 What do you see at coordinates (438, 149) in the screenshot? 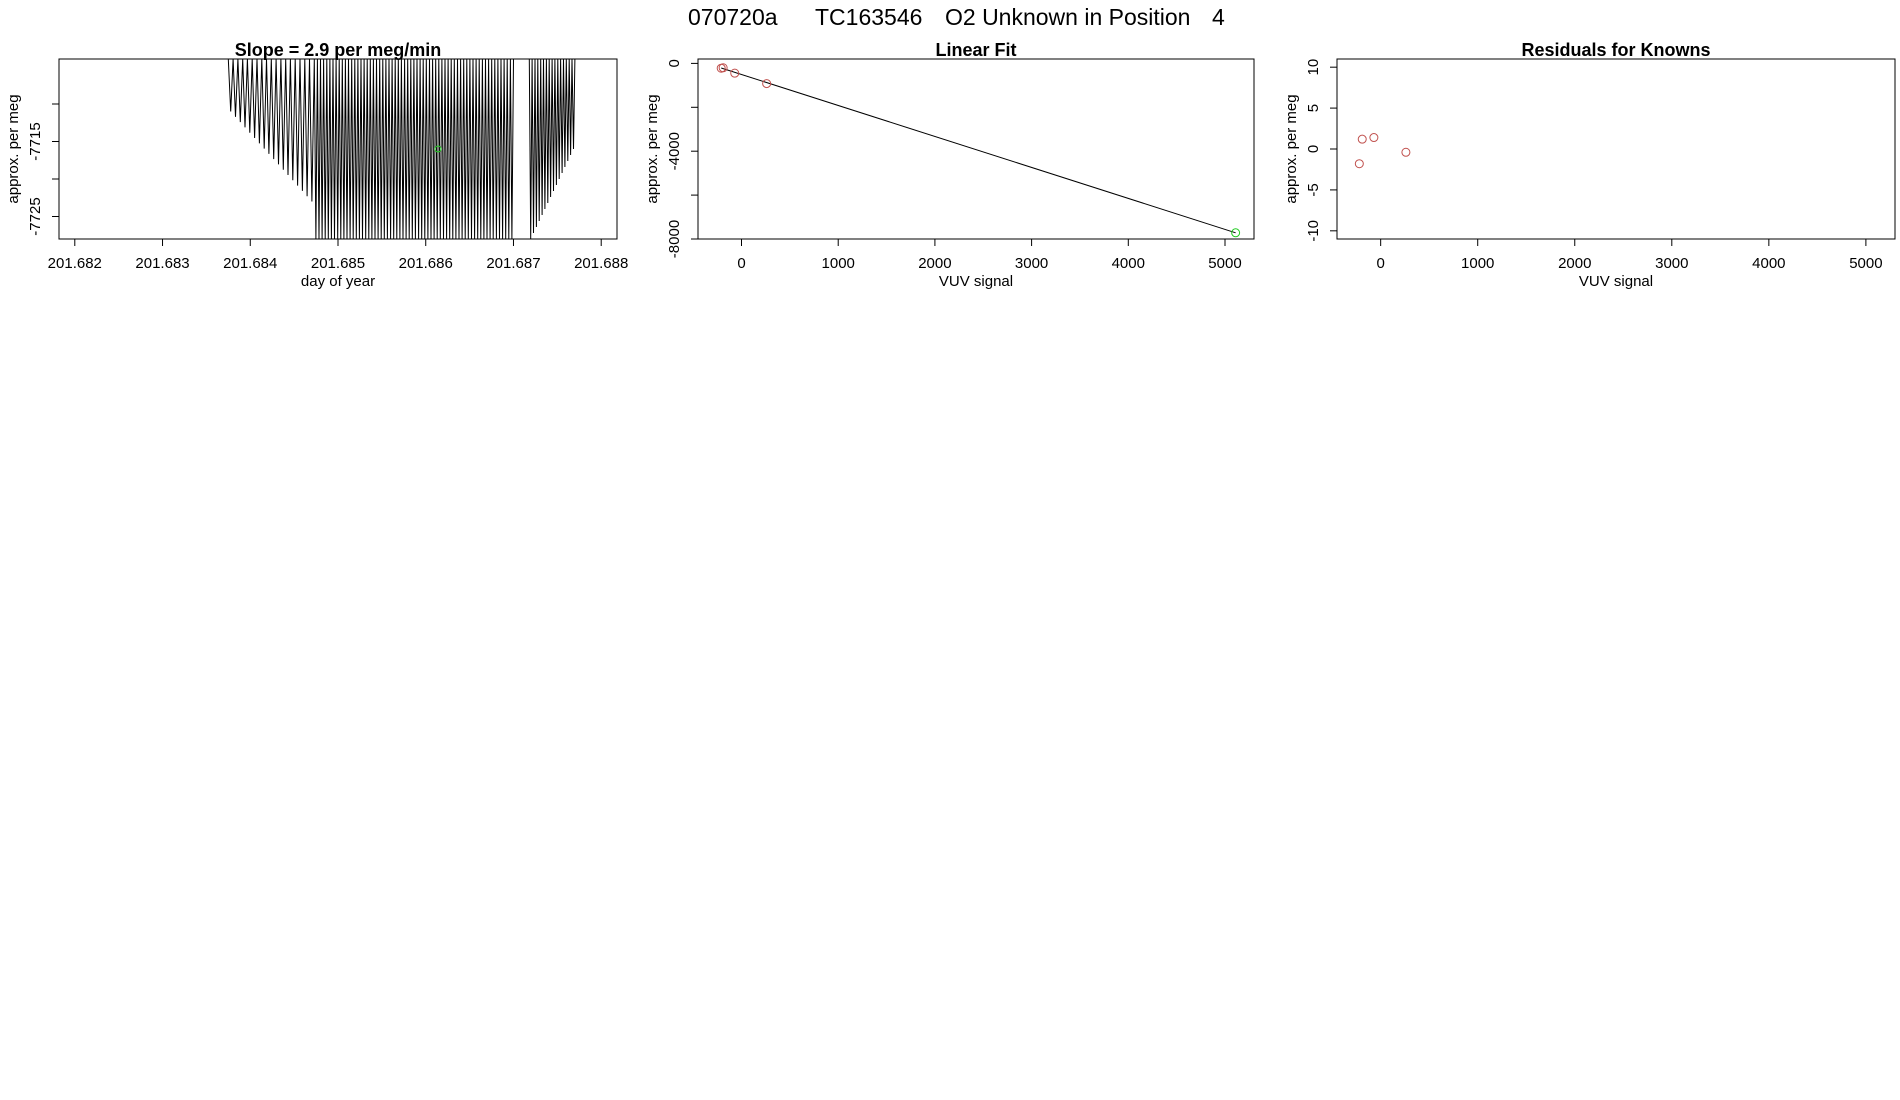
I see `drift-unknown-point` at bounding box center [438, 149].